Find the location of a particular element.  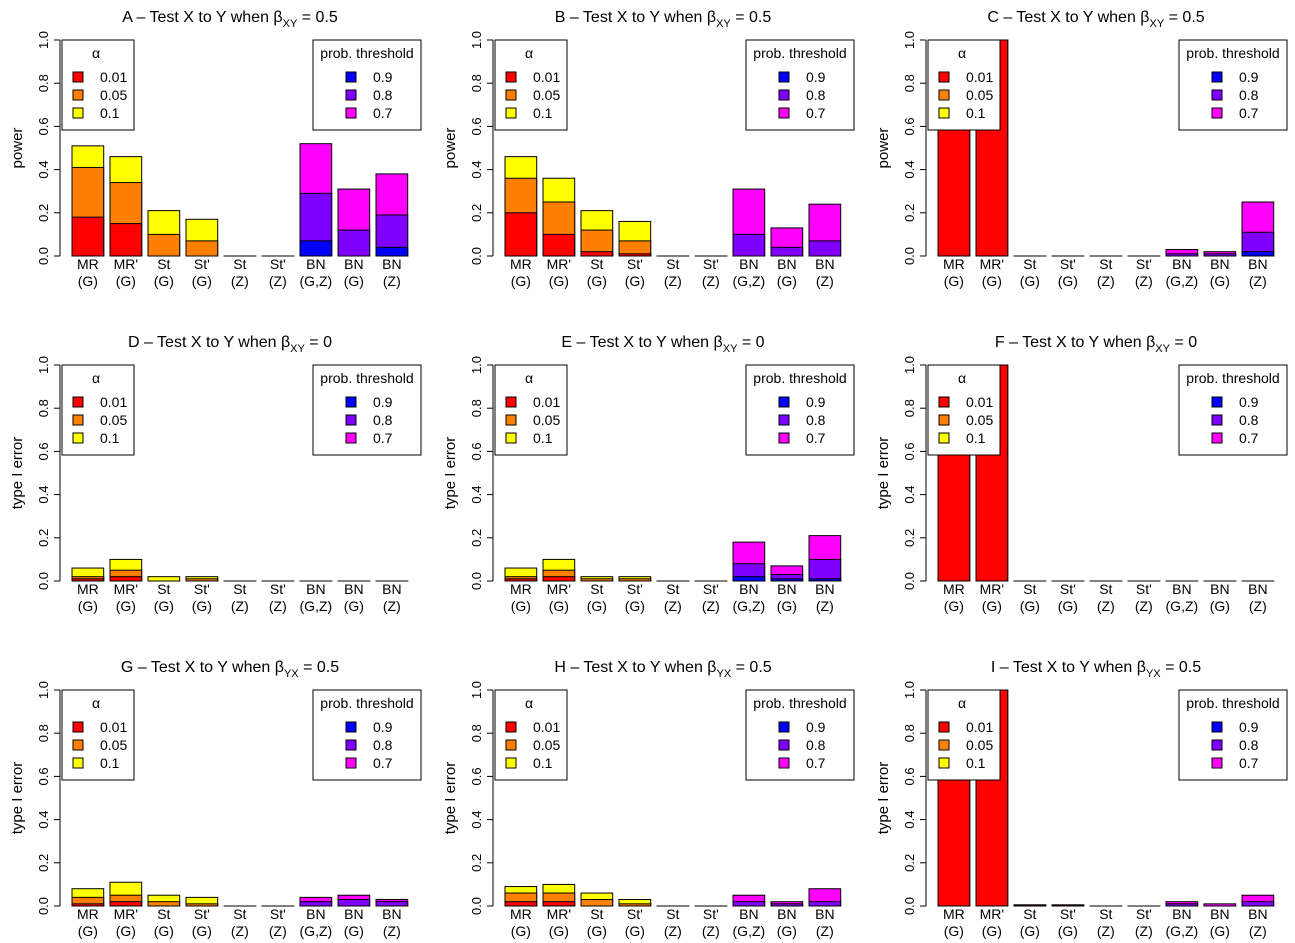

legend-entry: 0.05 is located at coordinates (979, 420).